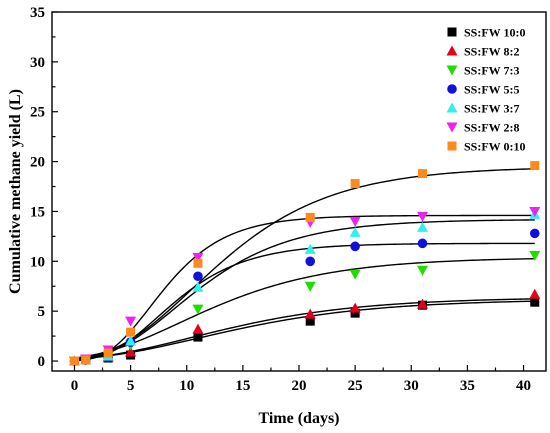  I want to click on y-tick-label-7: 35, so click(37, 13).